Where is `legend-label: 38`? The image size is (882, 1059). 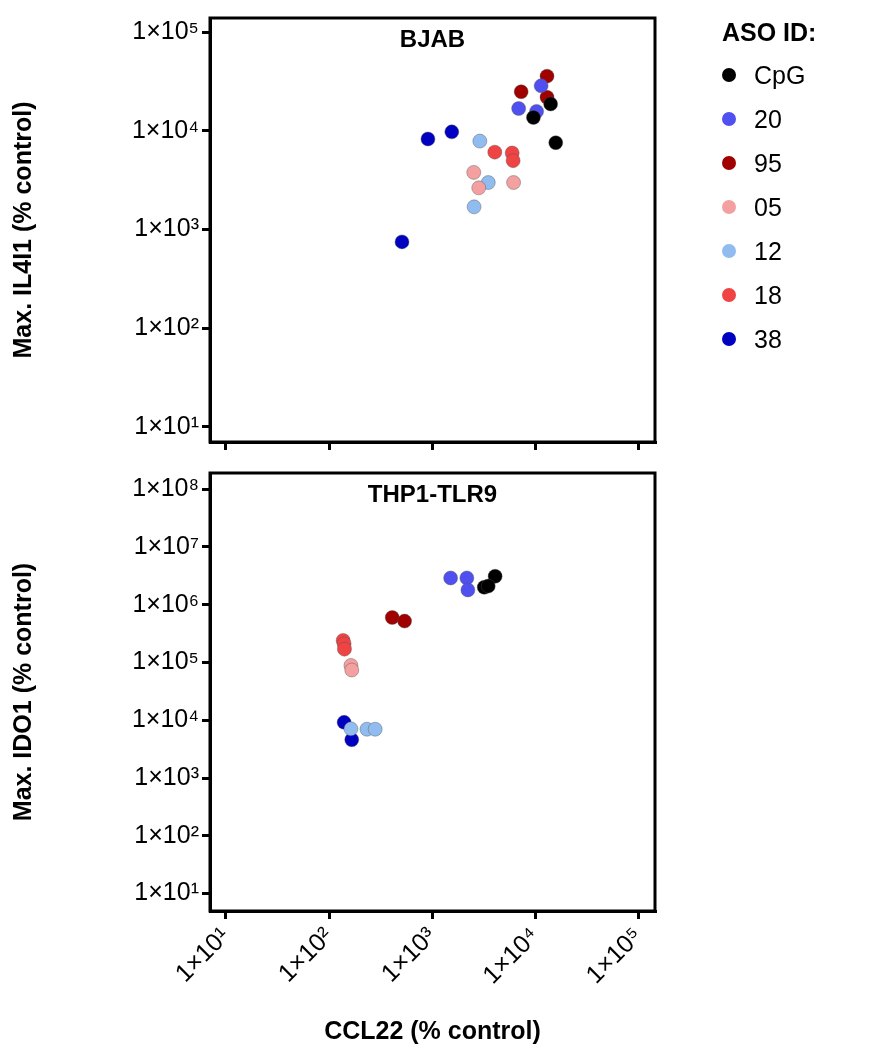
legend-label: 38 is located at coordinates (768, 339).